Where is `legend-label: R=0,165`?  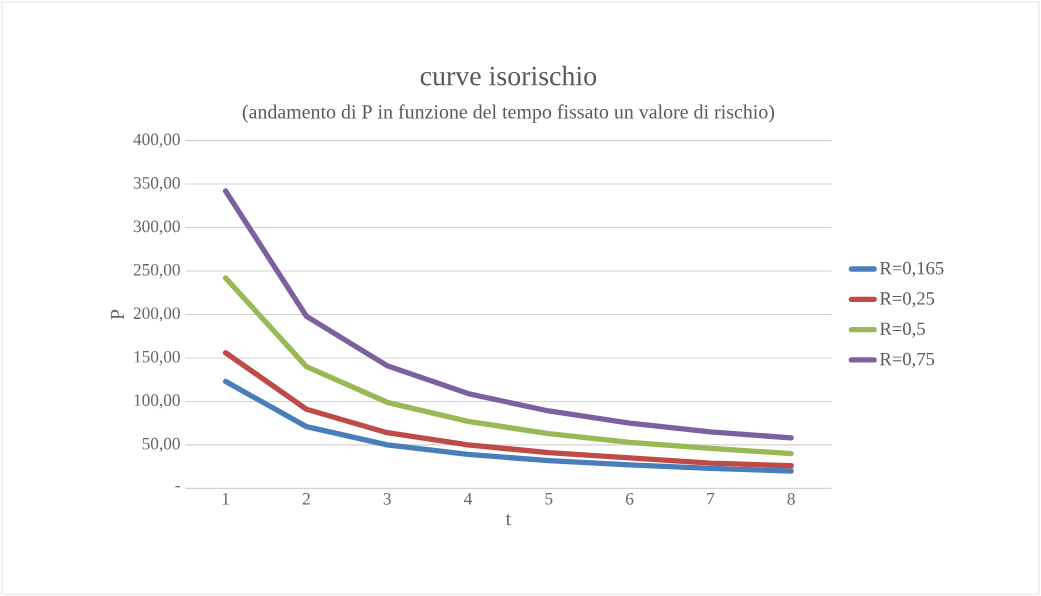
legend-label: R=0,165 is located at coordinates (911, 269).